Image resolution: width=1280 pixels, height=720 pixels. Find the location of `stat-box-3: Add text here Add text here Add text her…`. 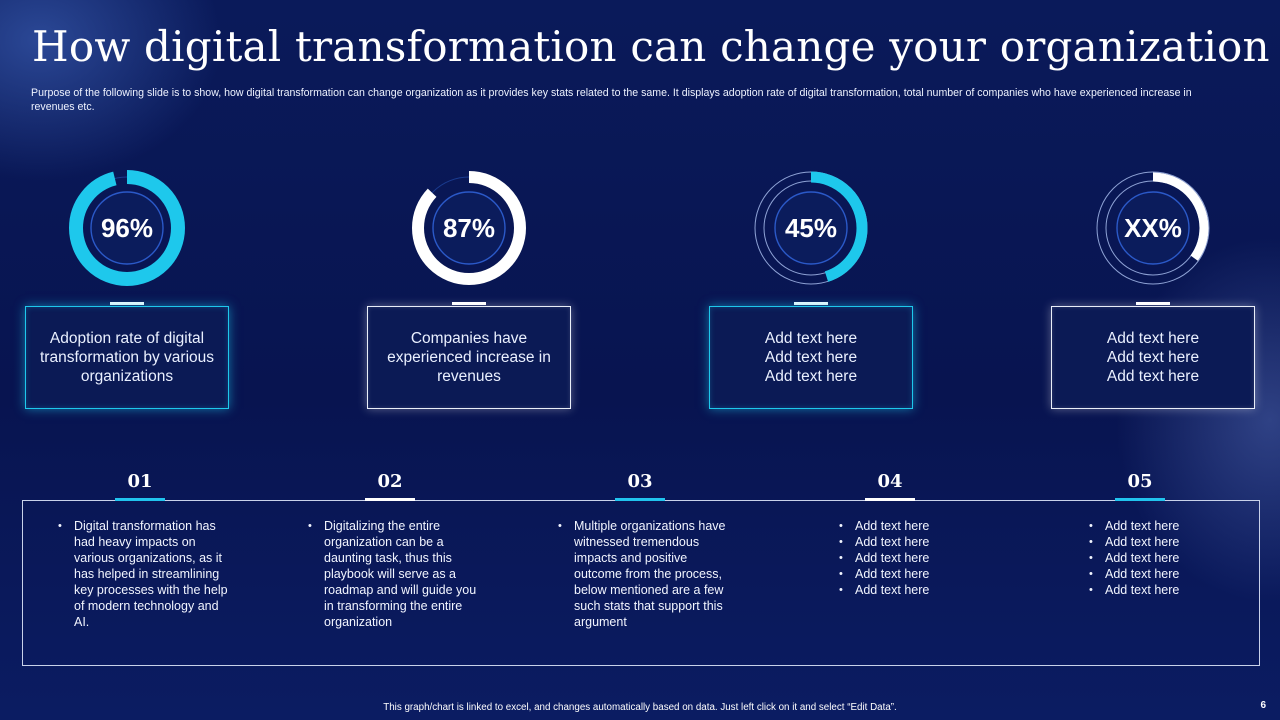

stat-box-3: Add text here Add text here Add text her… is located at coordinates (811, 357).